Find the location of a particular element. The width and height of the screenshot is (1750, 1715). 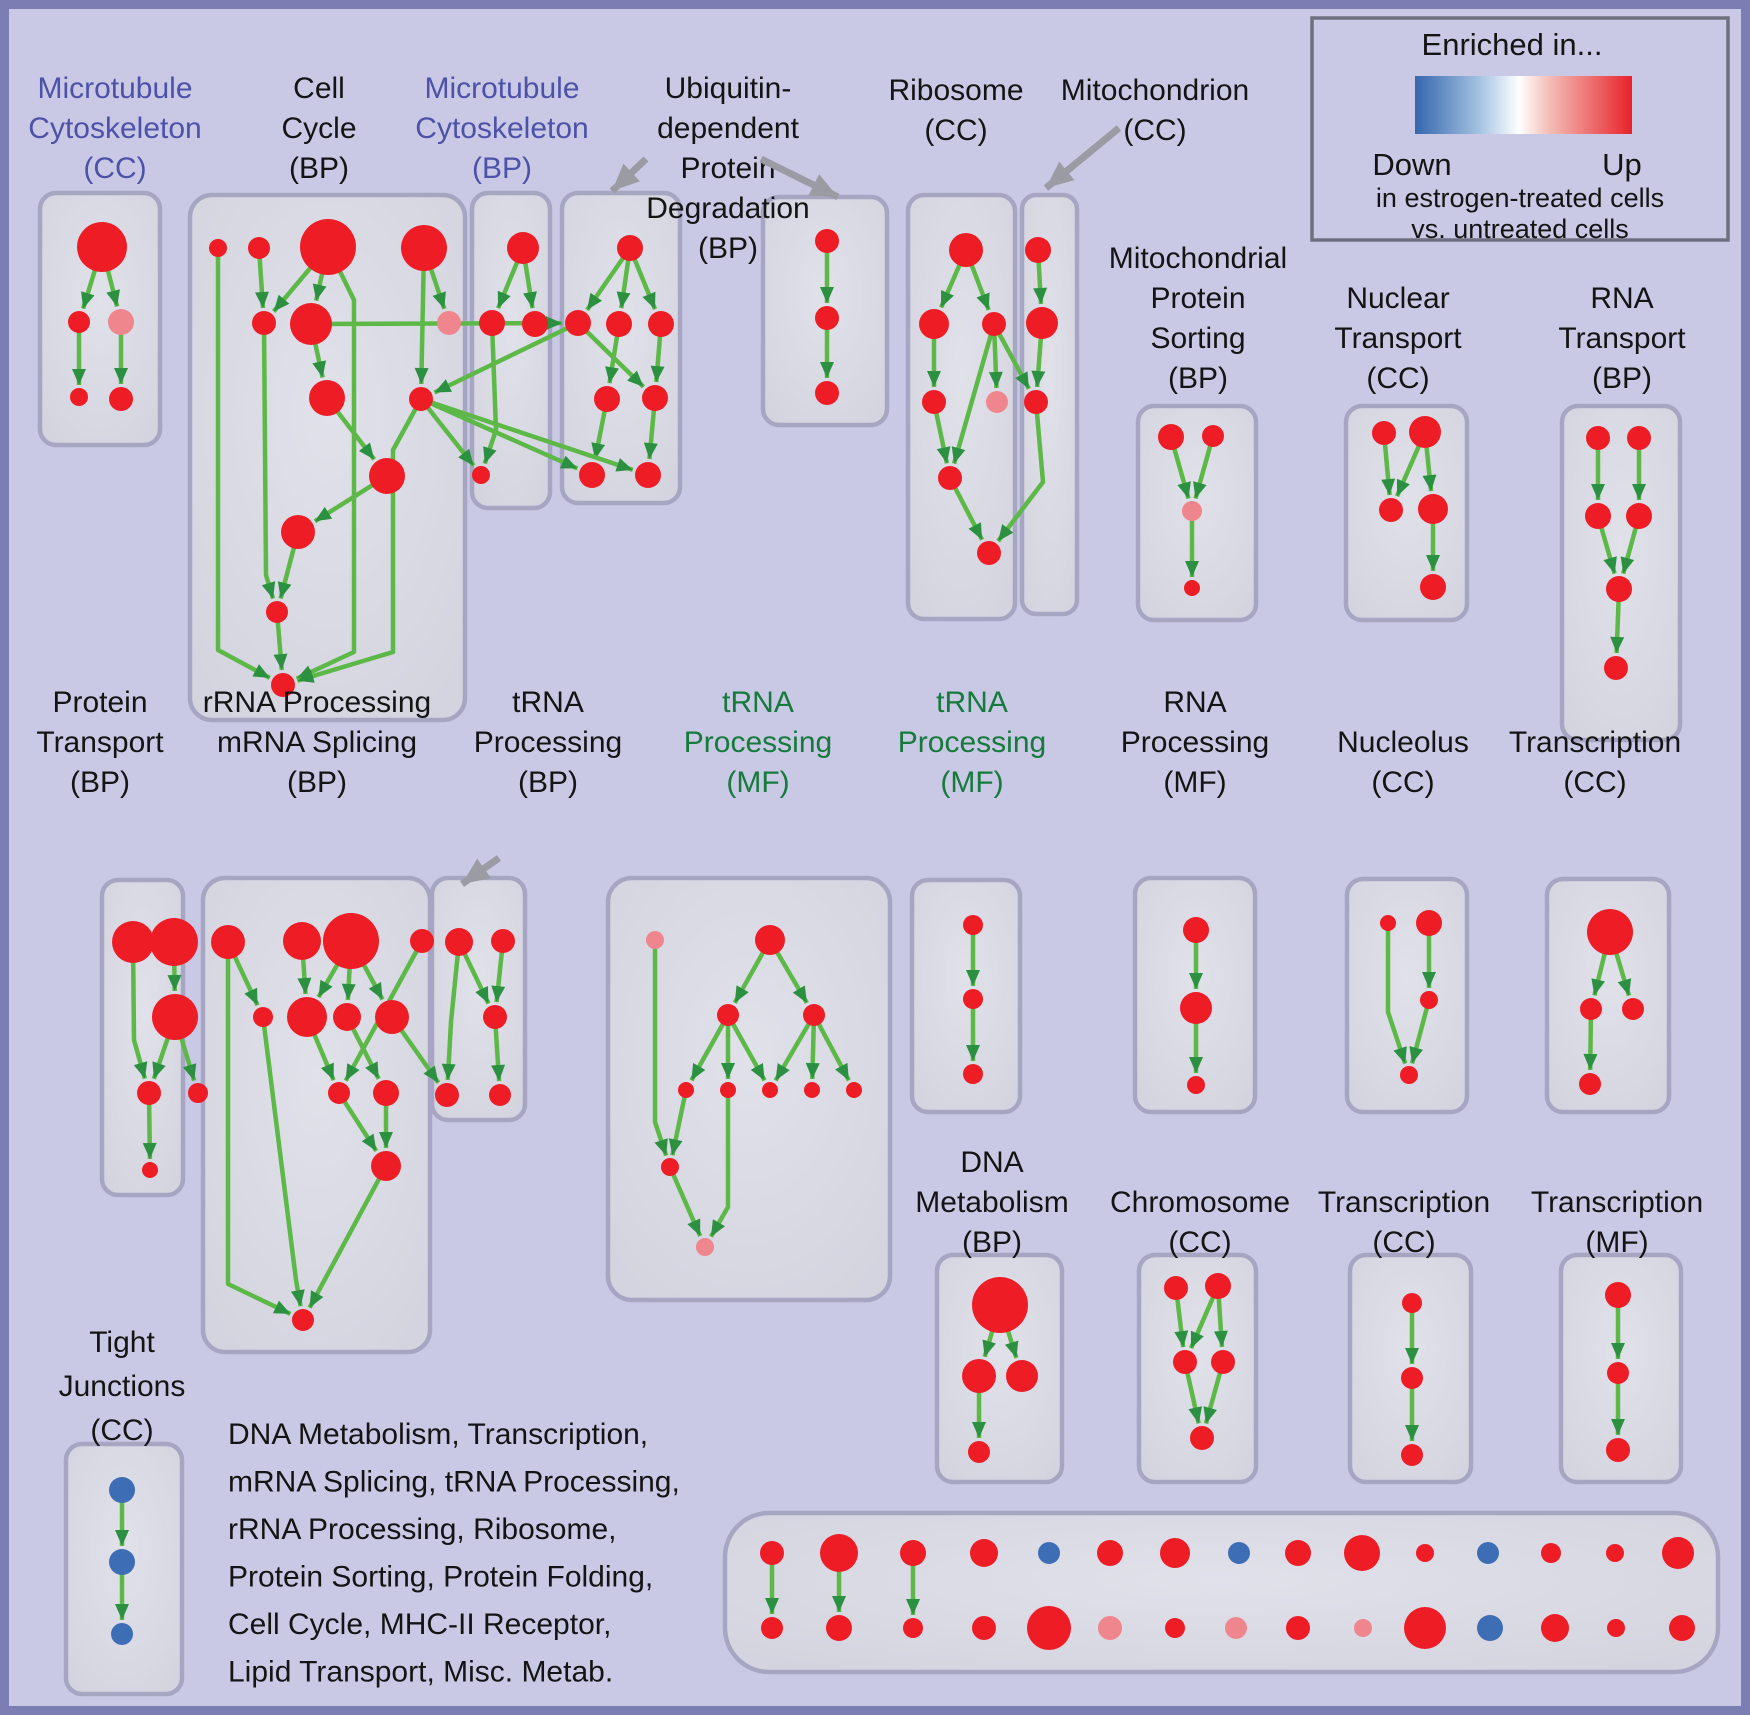

cluster-label-nucleolus: Nucleolus is located at coordinates (1403, 742).